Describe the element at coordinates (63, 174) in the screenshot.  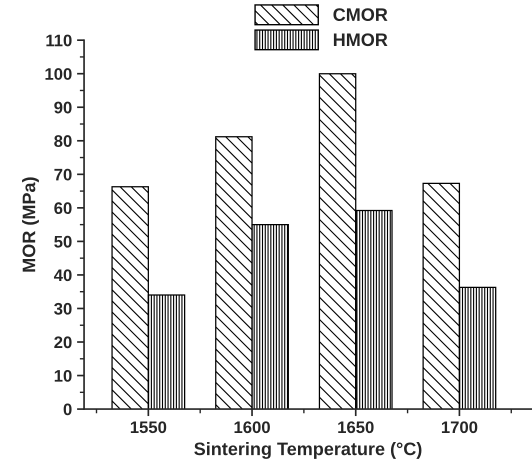
I see `y-tick-label: 70` at that location.